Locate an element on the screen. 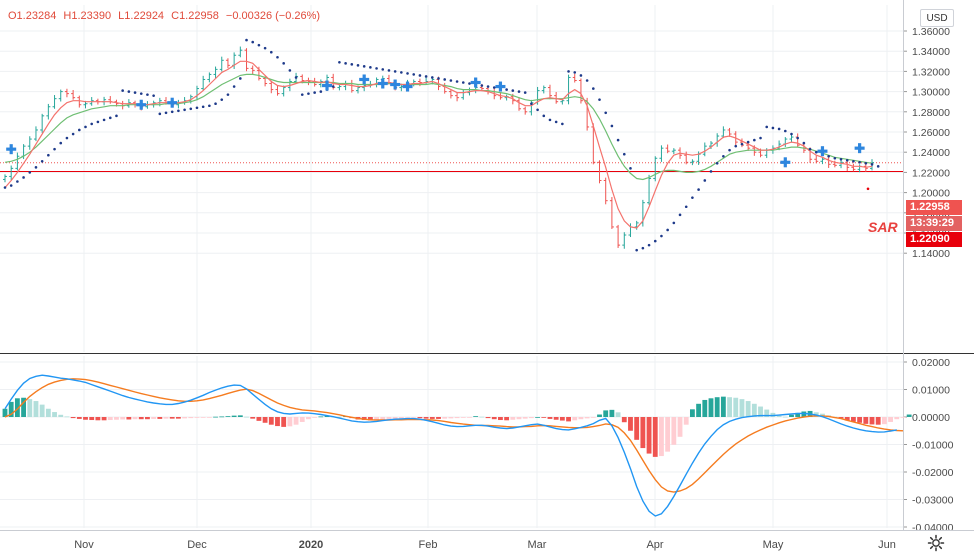  countdown-tag: 13:39:29 is located at coordinates (934, 223).